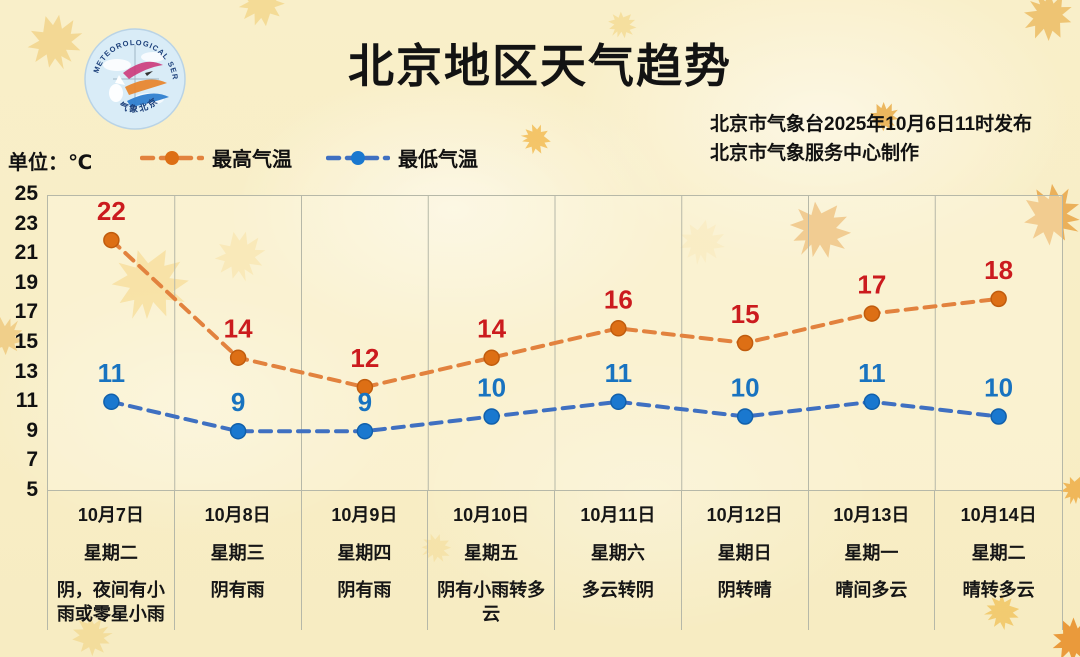 The width and height of the screenshot is (1080, 657). I want to click on day-date: 10月14日, so click(998, 515).